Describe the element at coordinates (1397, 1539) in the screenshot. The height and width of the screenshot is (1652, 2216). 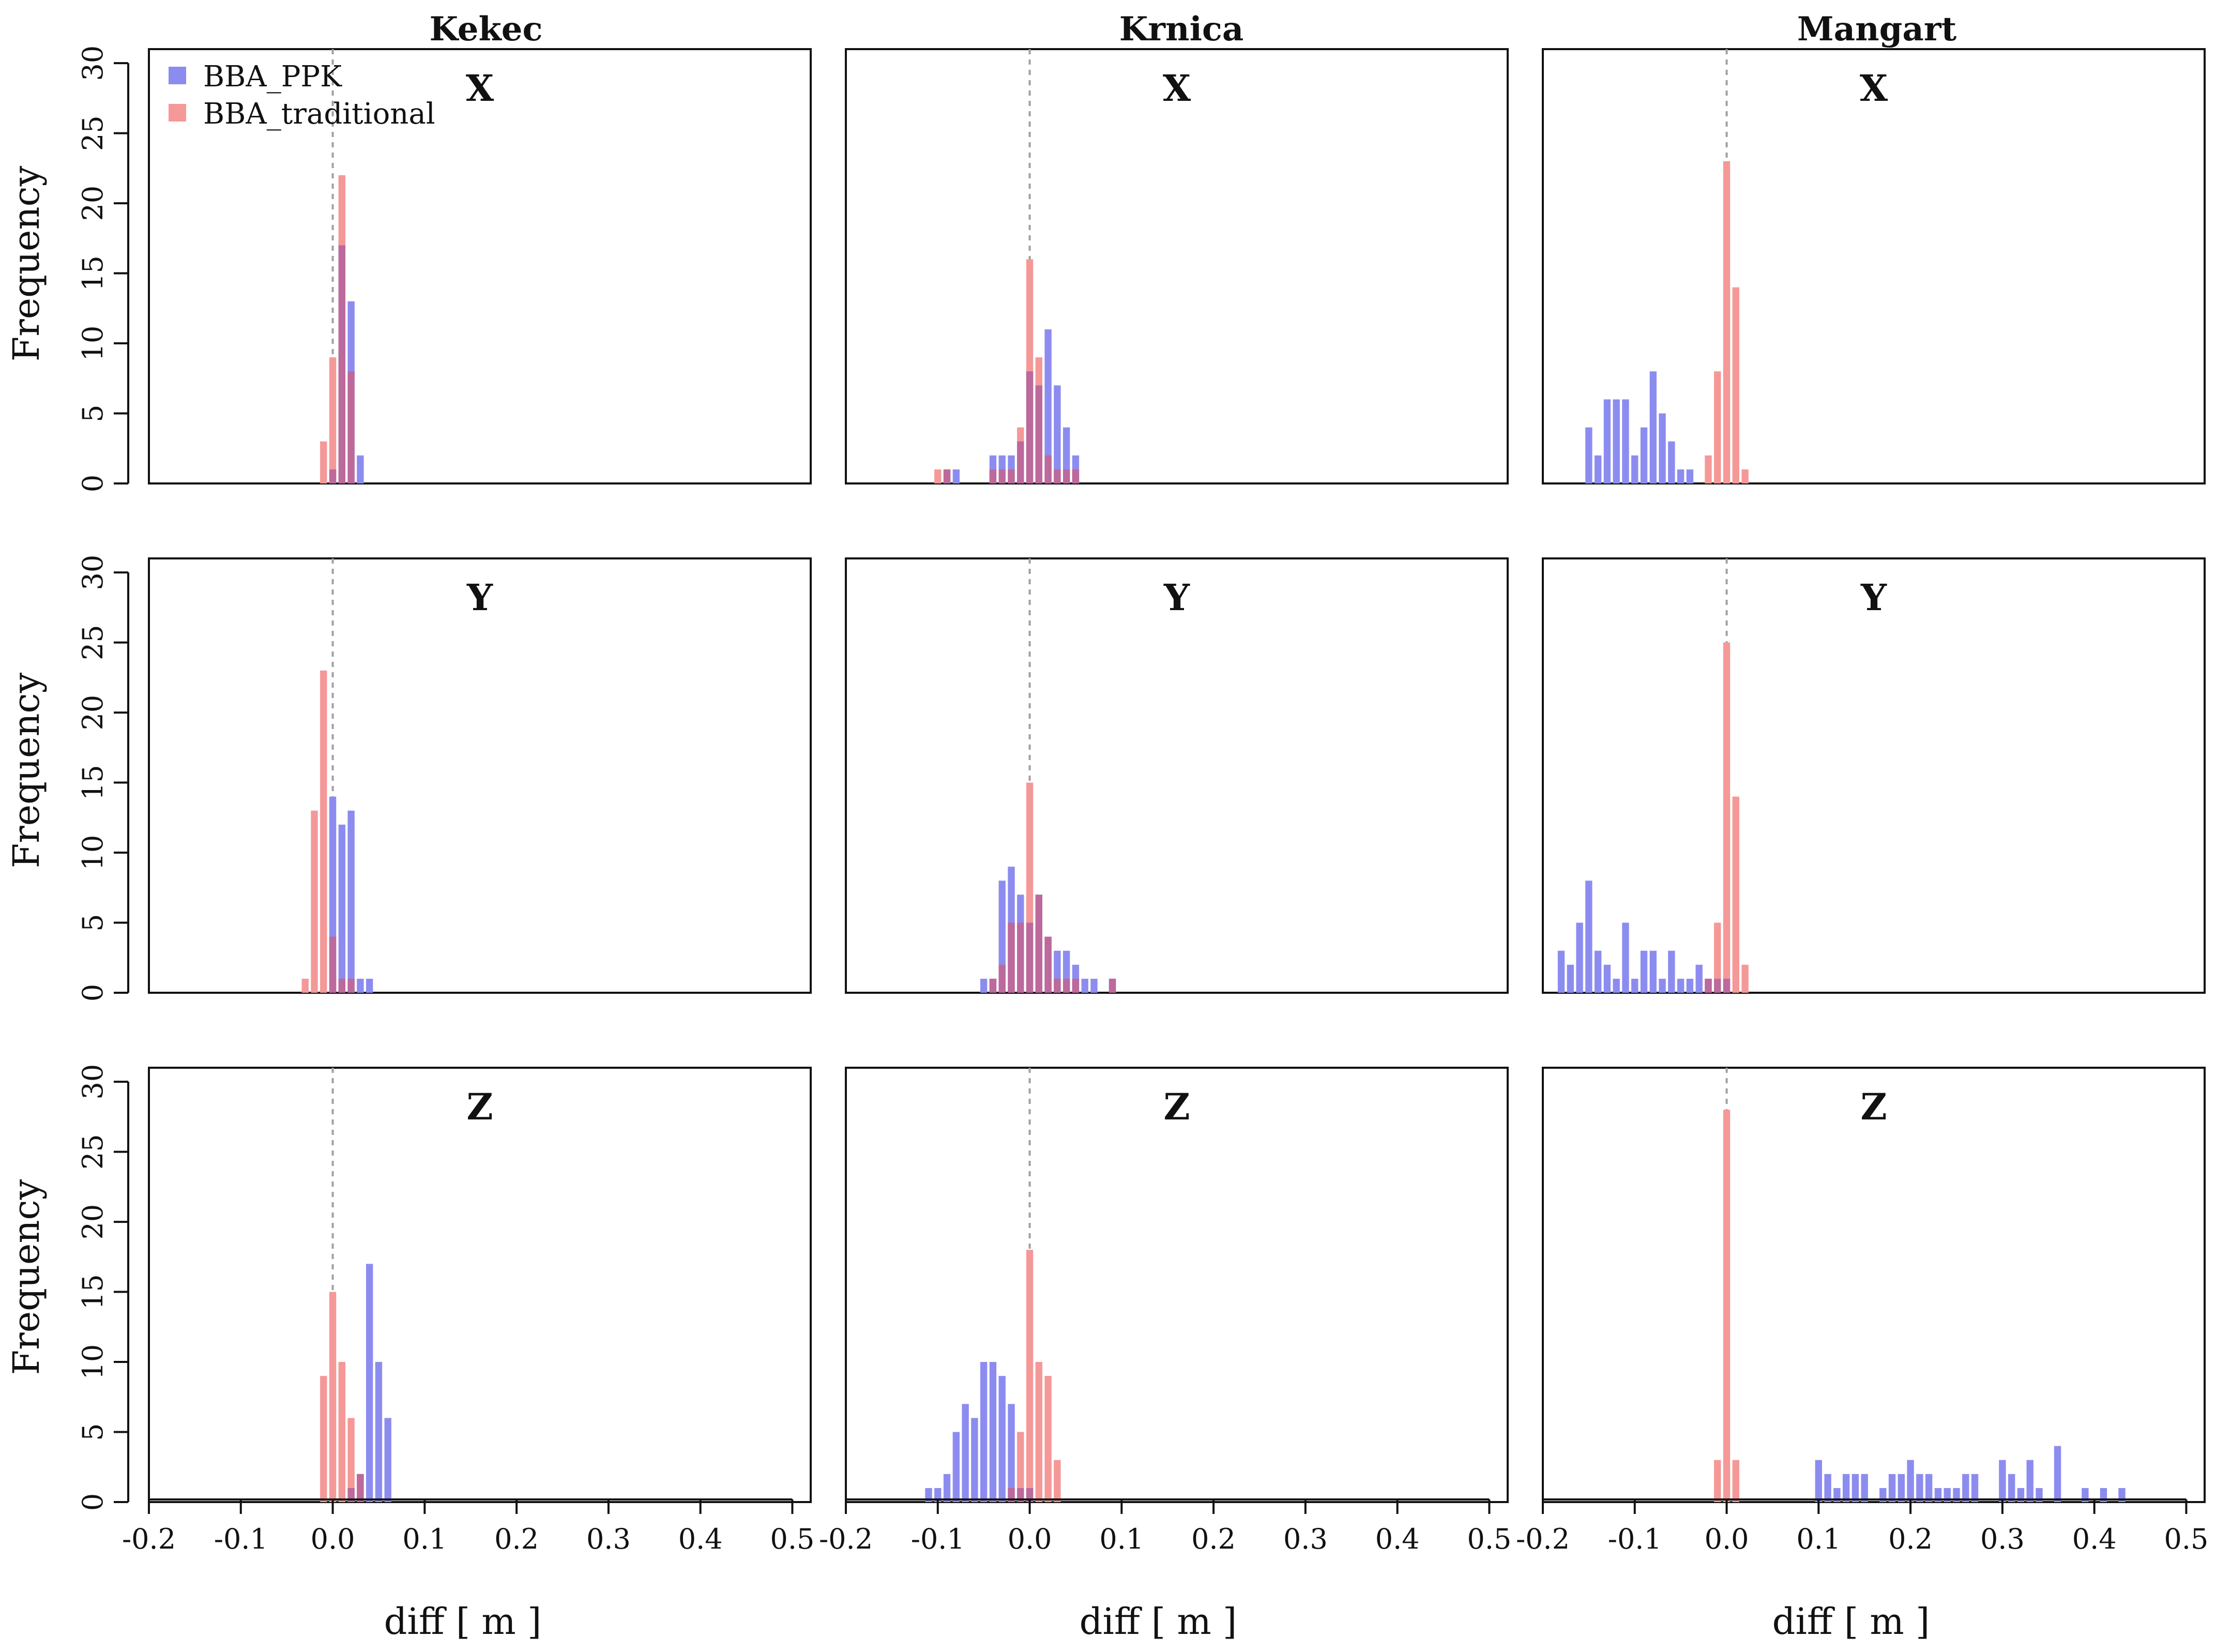
I see `x-tick-label: 0.4` at that location.